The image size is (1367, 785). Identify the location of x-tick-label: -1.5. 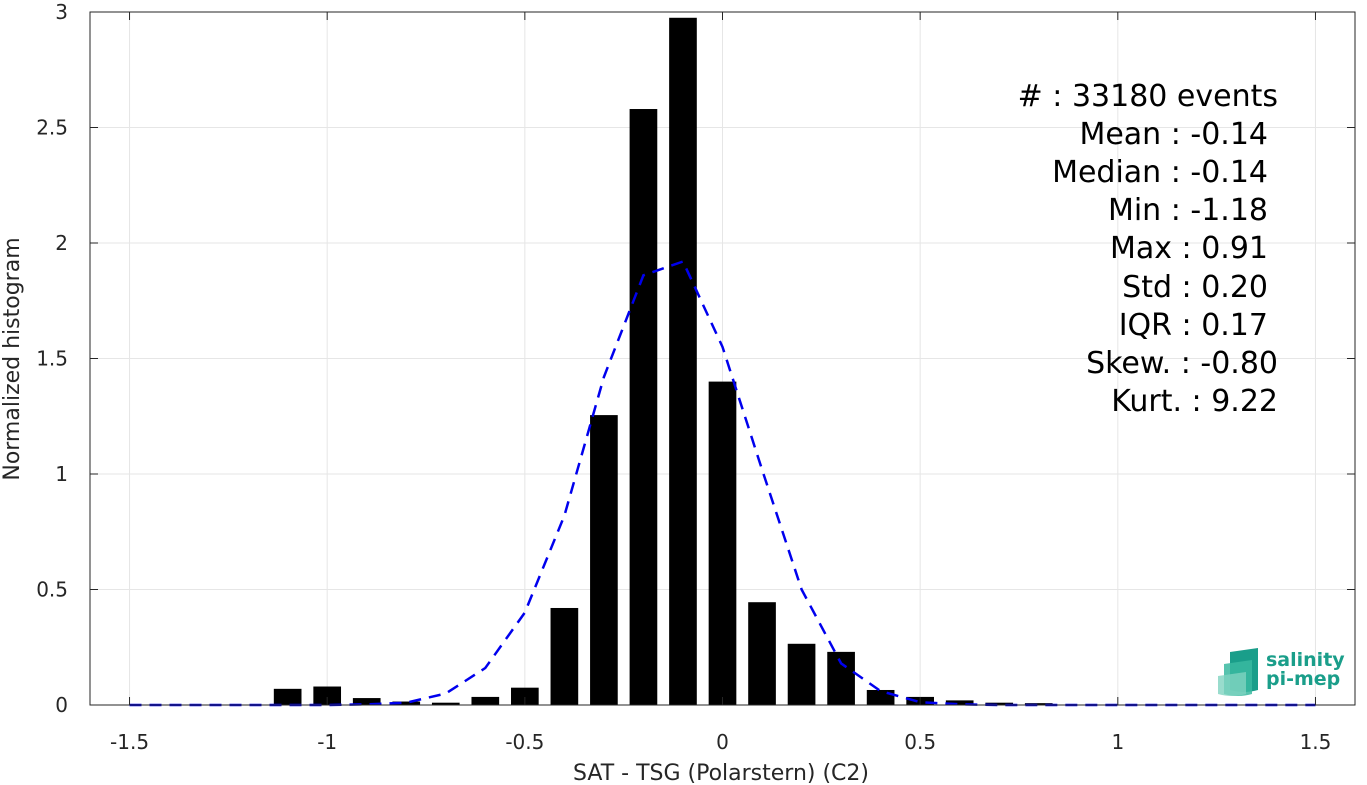
(129, 742).